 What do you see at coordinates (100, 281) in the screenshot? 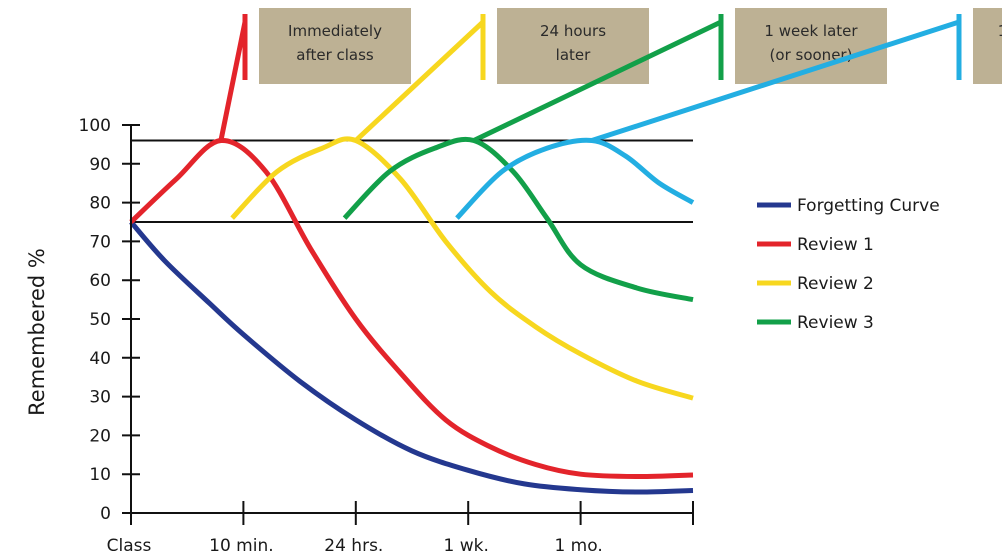
I see `y-tick-label: 60` at bounding box center [100, 281].